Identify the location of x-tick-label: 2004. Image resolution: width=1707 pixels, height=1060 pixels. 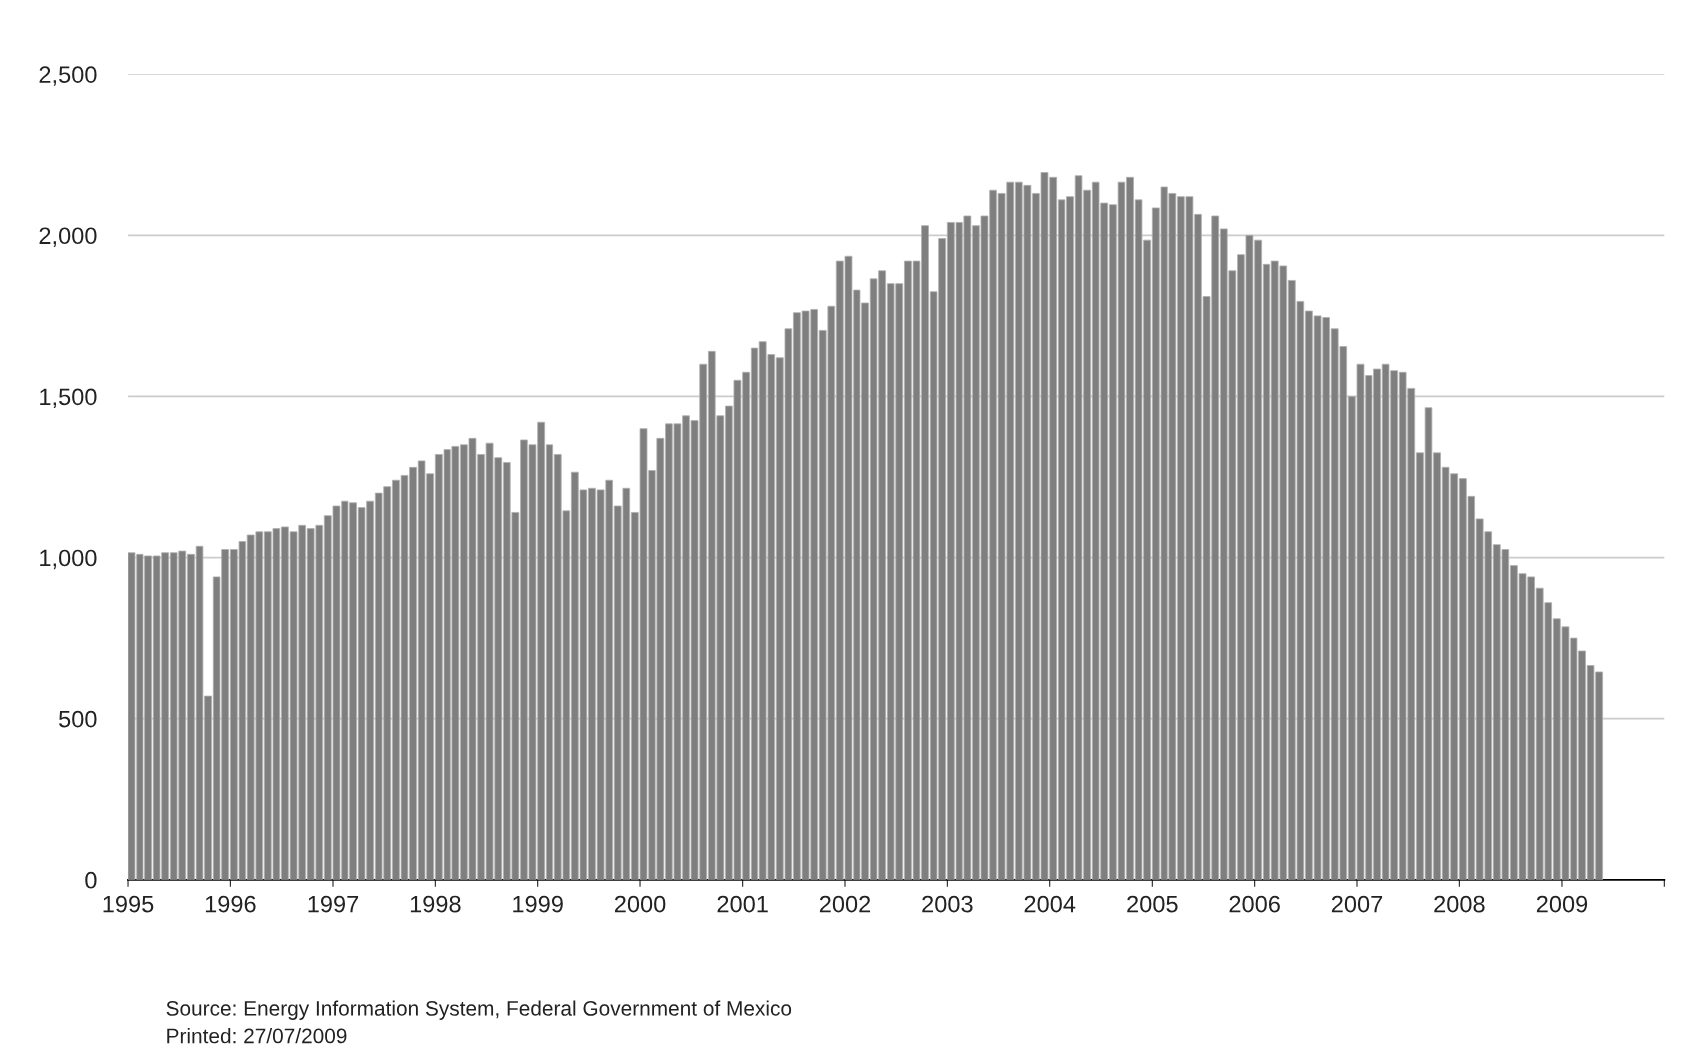
(1050, 904).